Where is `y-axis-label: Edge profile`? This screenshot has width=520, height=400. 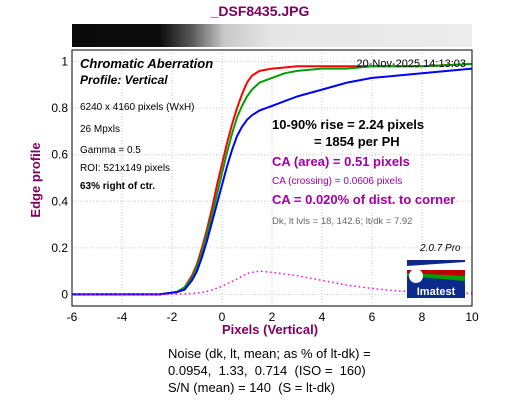
y-axis-label: Edge profile is located at coordinates (35, 179).